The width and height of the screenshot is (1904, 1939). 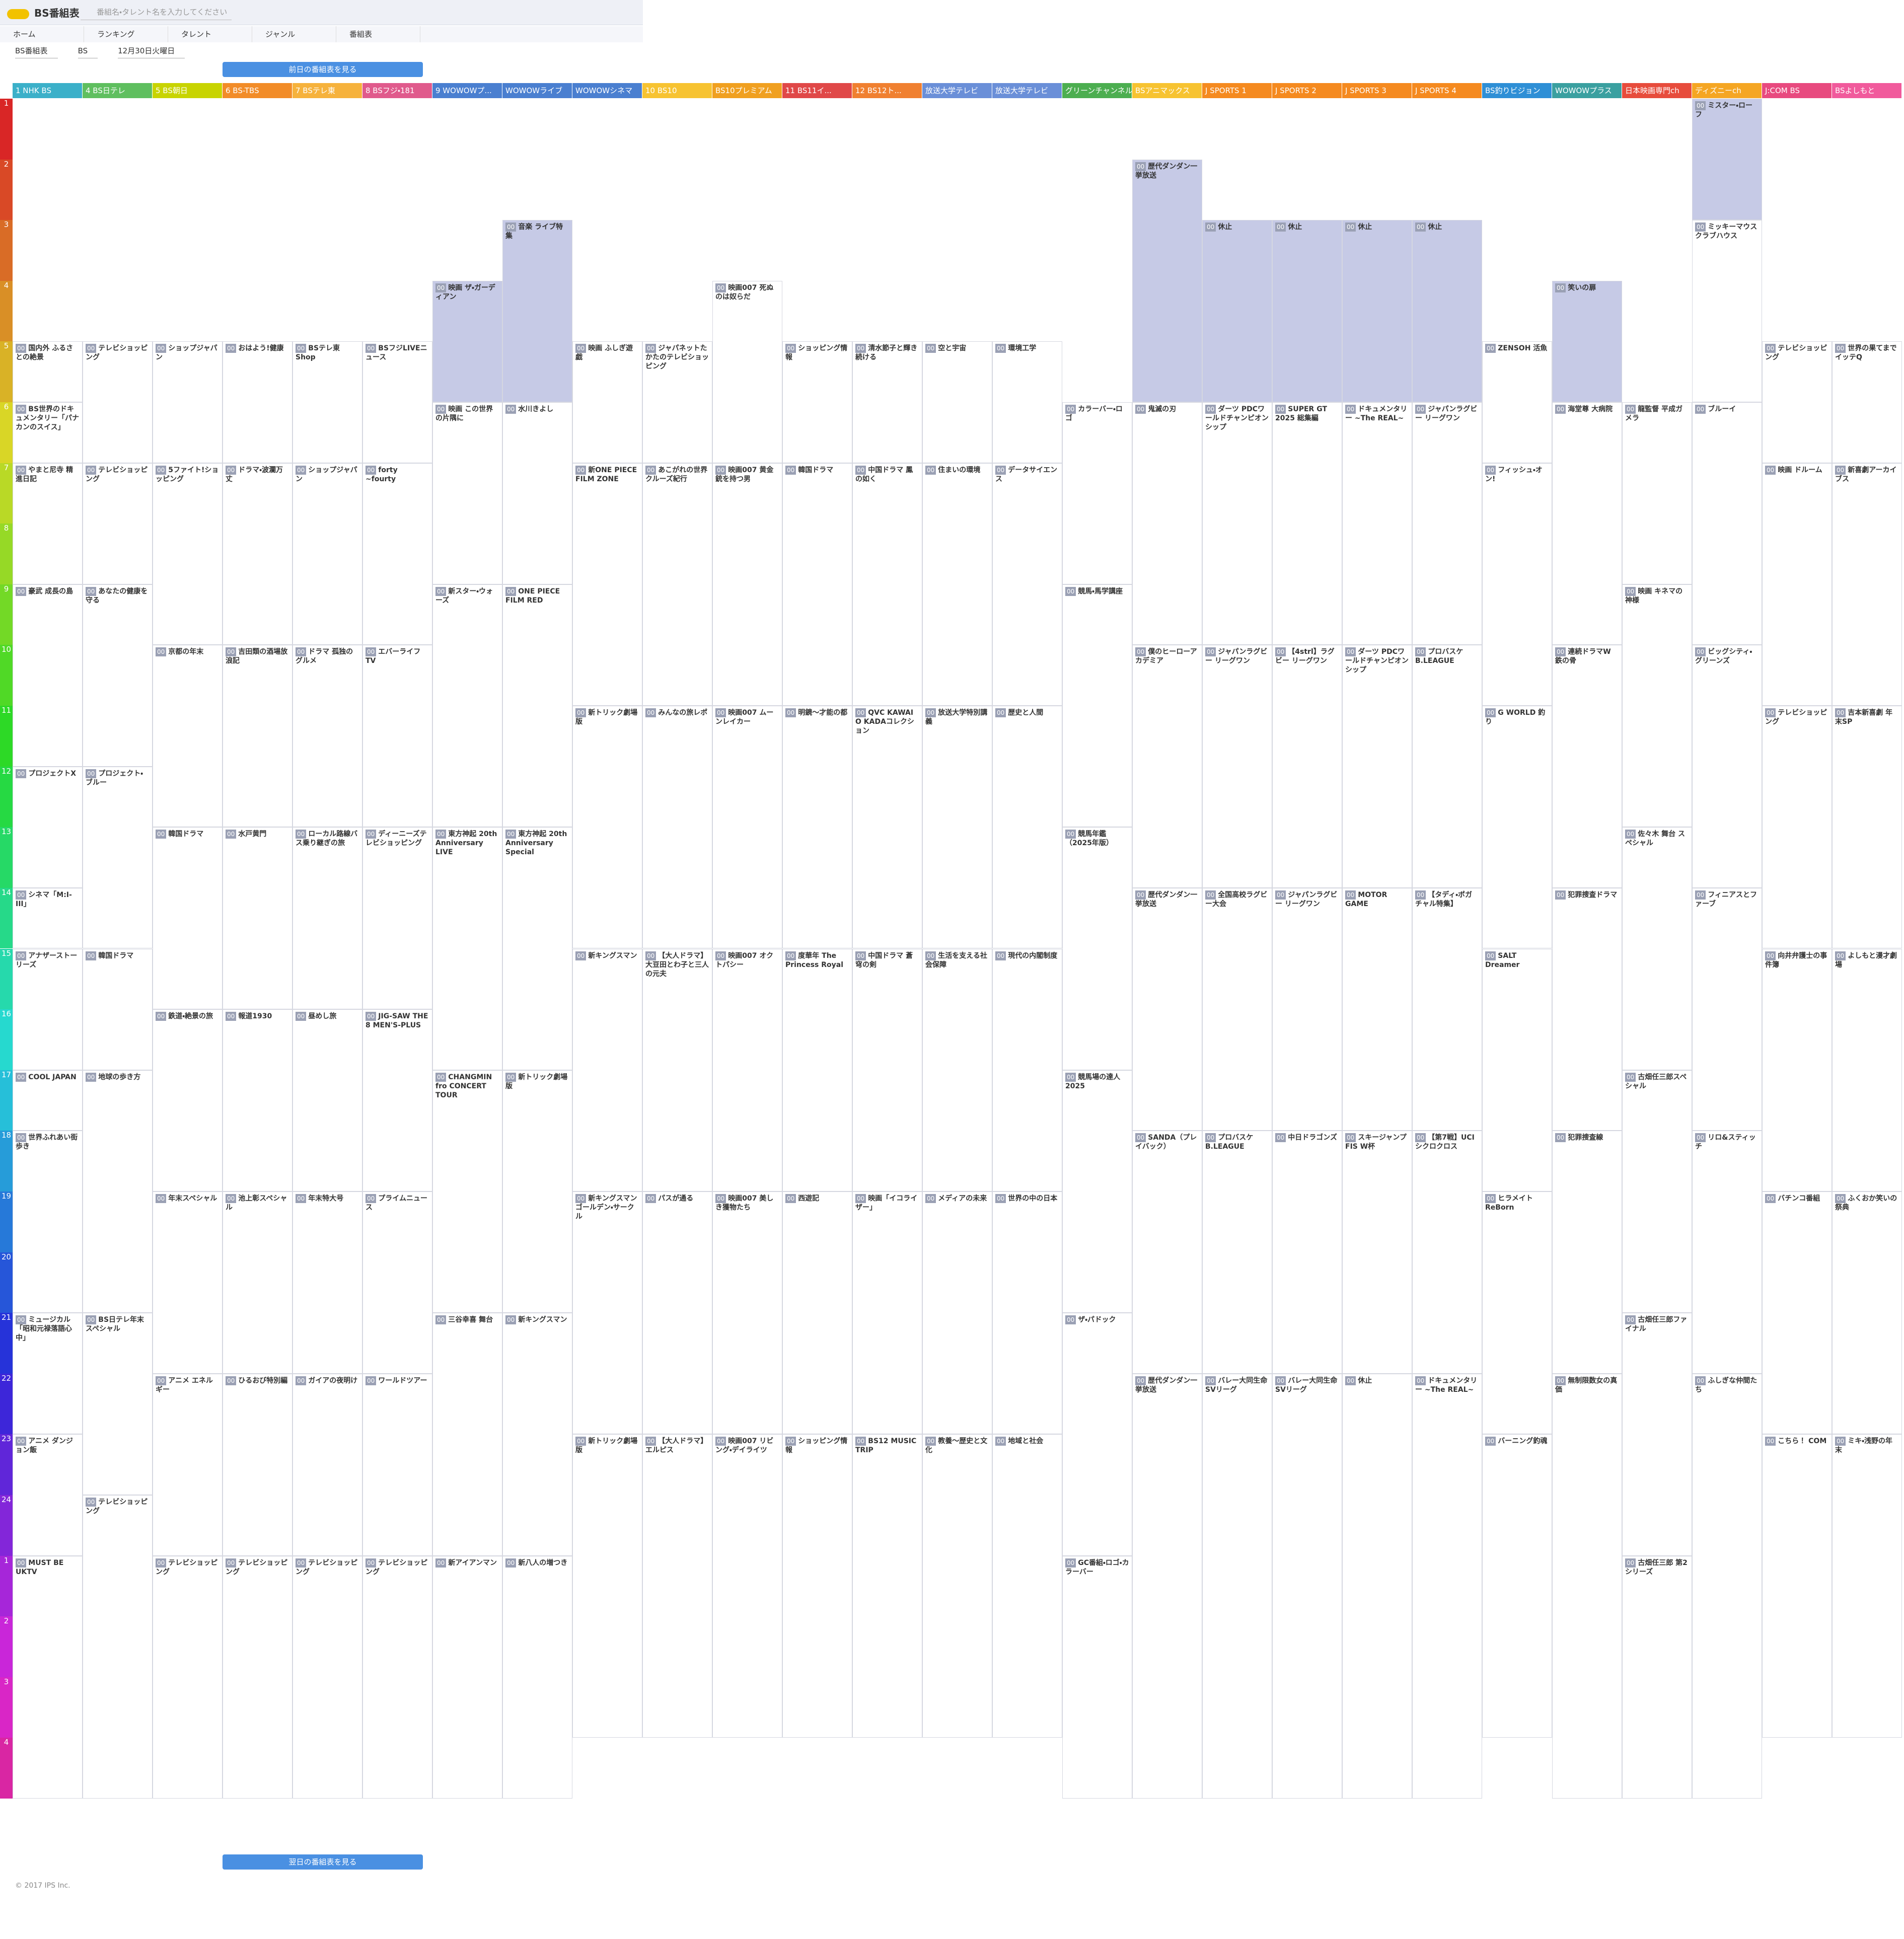 I want to click on program: 00 COOL JAPAN, so click(x=48, y=1101).